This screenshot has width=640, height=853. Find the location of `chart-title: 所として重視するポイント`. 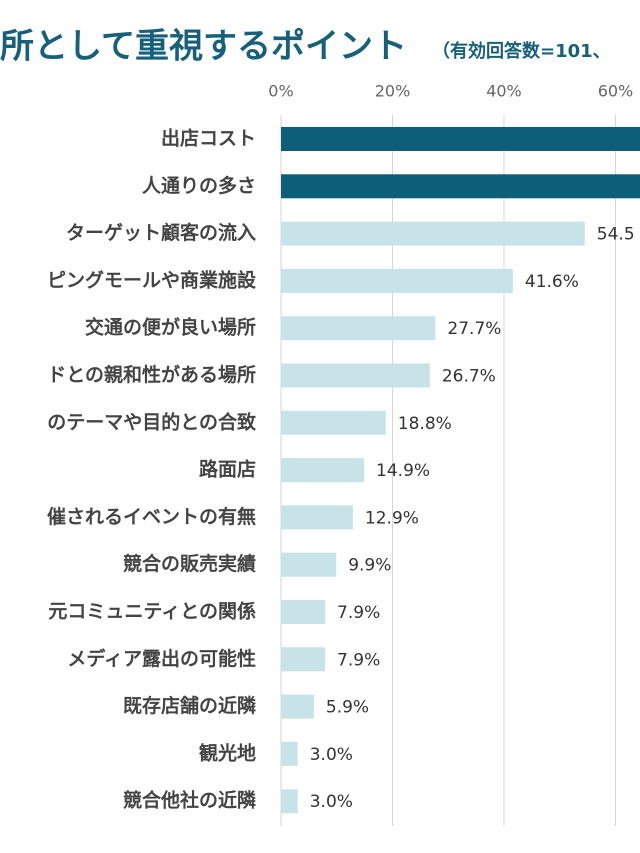

chart-title: 所として重視するポイント is located at coordinates (203, 47).